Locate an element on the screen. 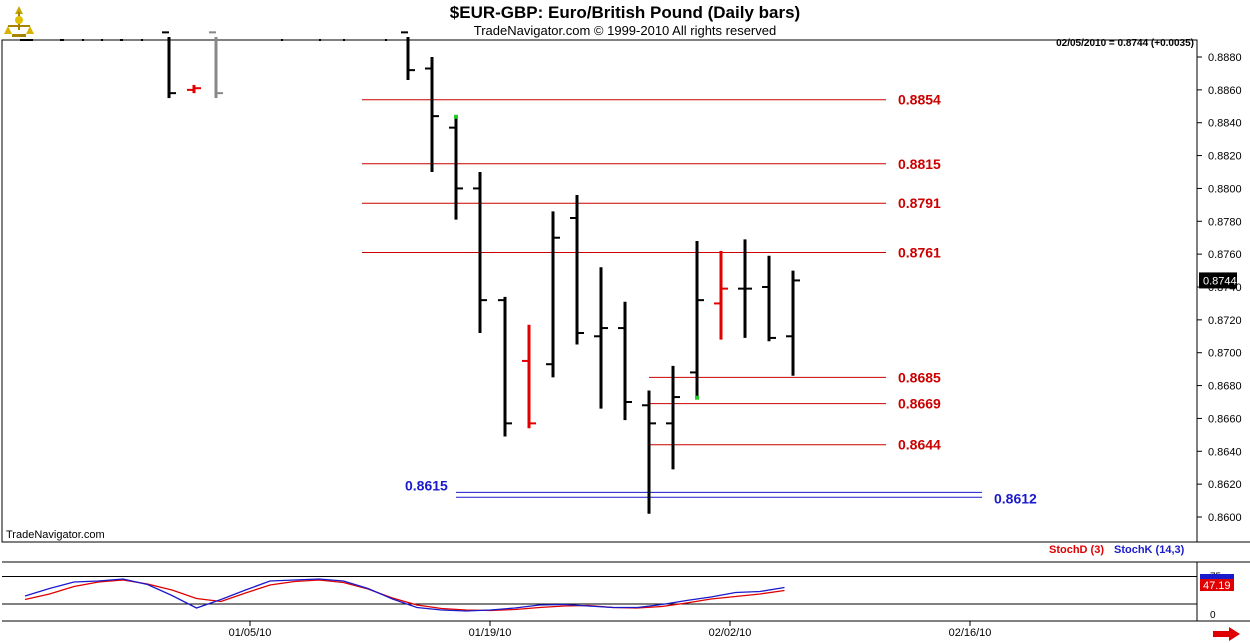 The width and height of the screenshot is (1250, 643). y-tick-label: 0.8600 is located at coordinates (1225, 518).